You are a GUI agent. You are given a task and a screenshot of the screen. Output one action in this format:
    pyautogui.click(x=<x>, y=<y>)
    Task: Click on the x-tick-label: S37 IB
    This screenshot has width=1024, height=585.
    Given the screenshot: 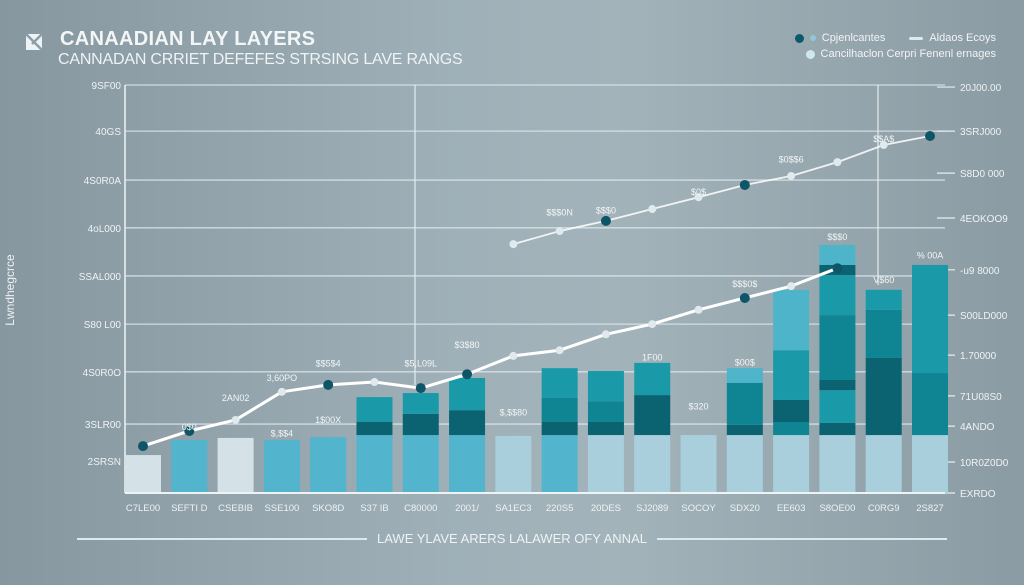 What is the action you would take?
    pyautogui.click(x=374, y=508)
    